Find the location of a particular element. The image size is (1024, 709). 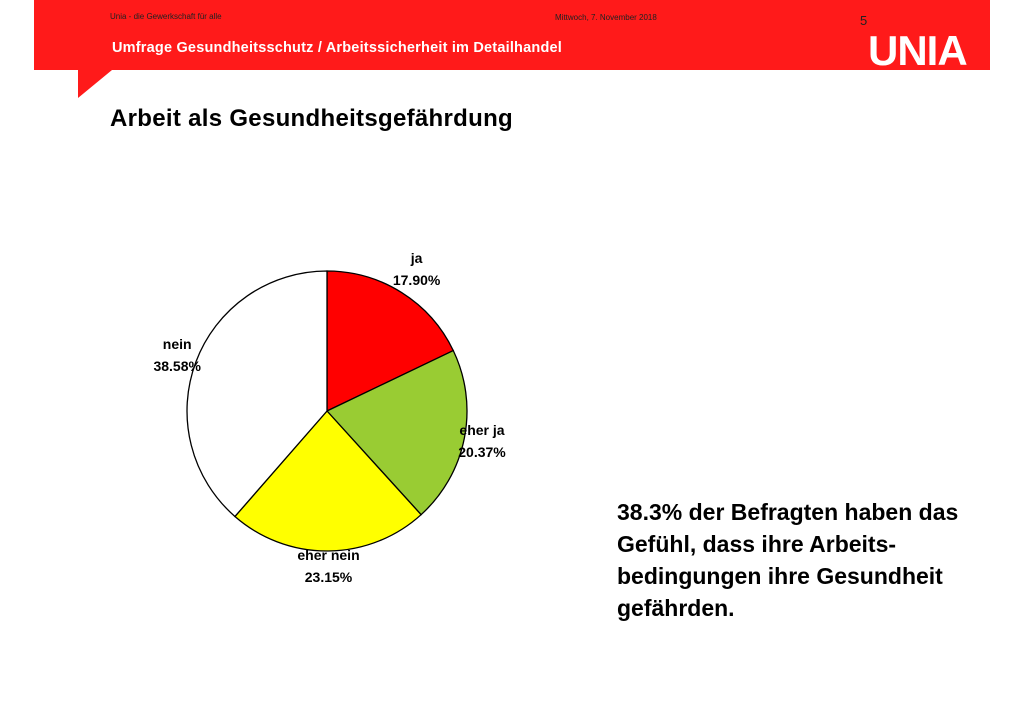

pie-label-value: 23.15% is located at coordinates (328, 577).